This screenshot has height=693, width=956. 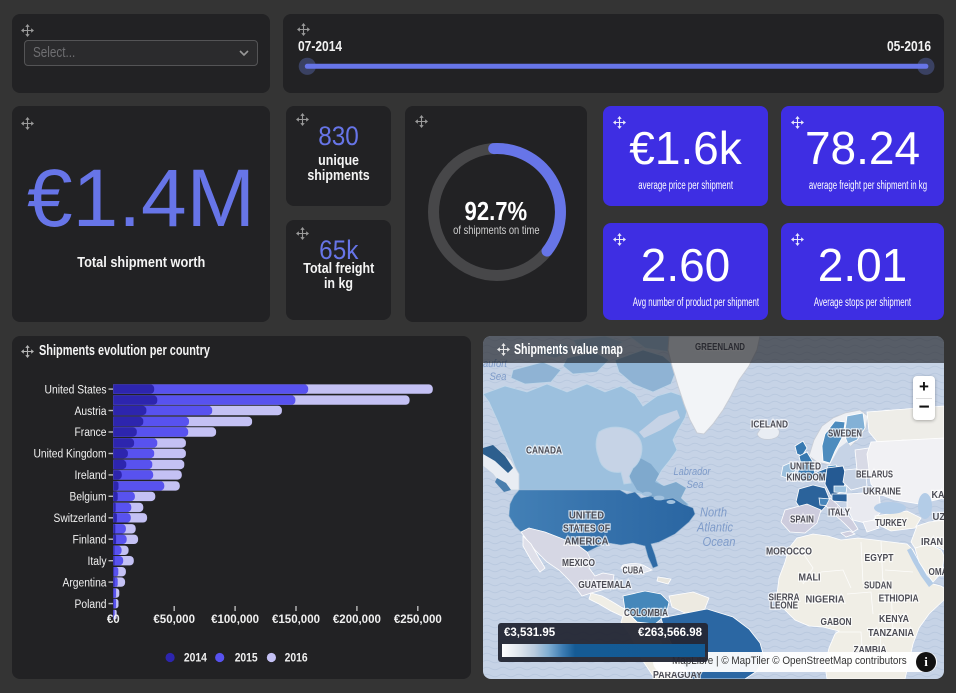 What do you see at coordinates (789, 551) in the screenshot?
I see `svg-text: MOROCCO` at bounding box center [789, 551].